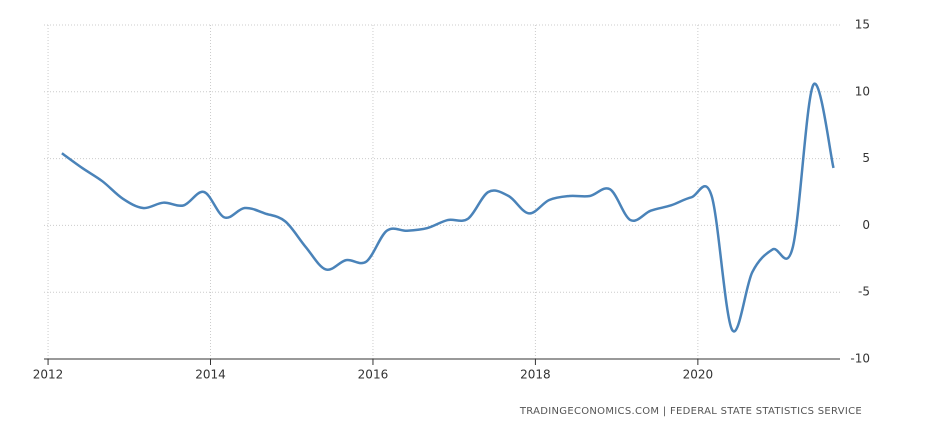 The image size is (945, 433). What do you see at coordinates (210, 375) in the screenshot?
I see `x-tick-label: 2014` at bounding box center [210, 375].